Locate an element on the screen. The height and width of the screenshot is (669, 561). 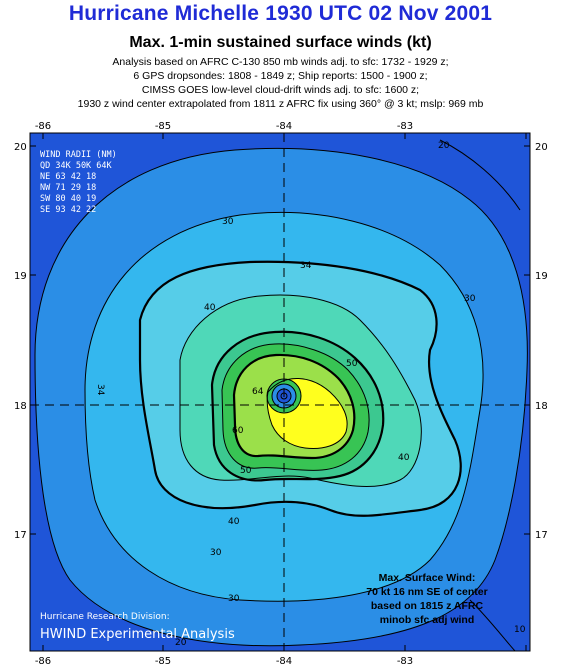
wind-radii-header: QD 34K 50K 64K is located at coordinates (76, 166).